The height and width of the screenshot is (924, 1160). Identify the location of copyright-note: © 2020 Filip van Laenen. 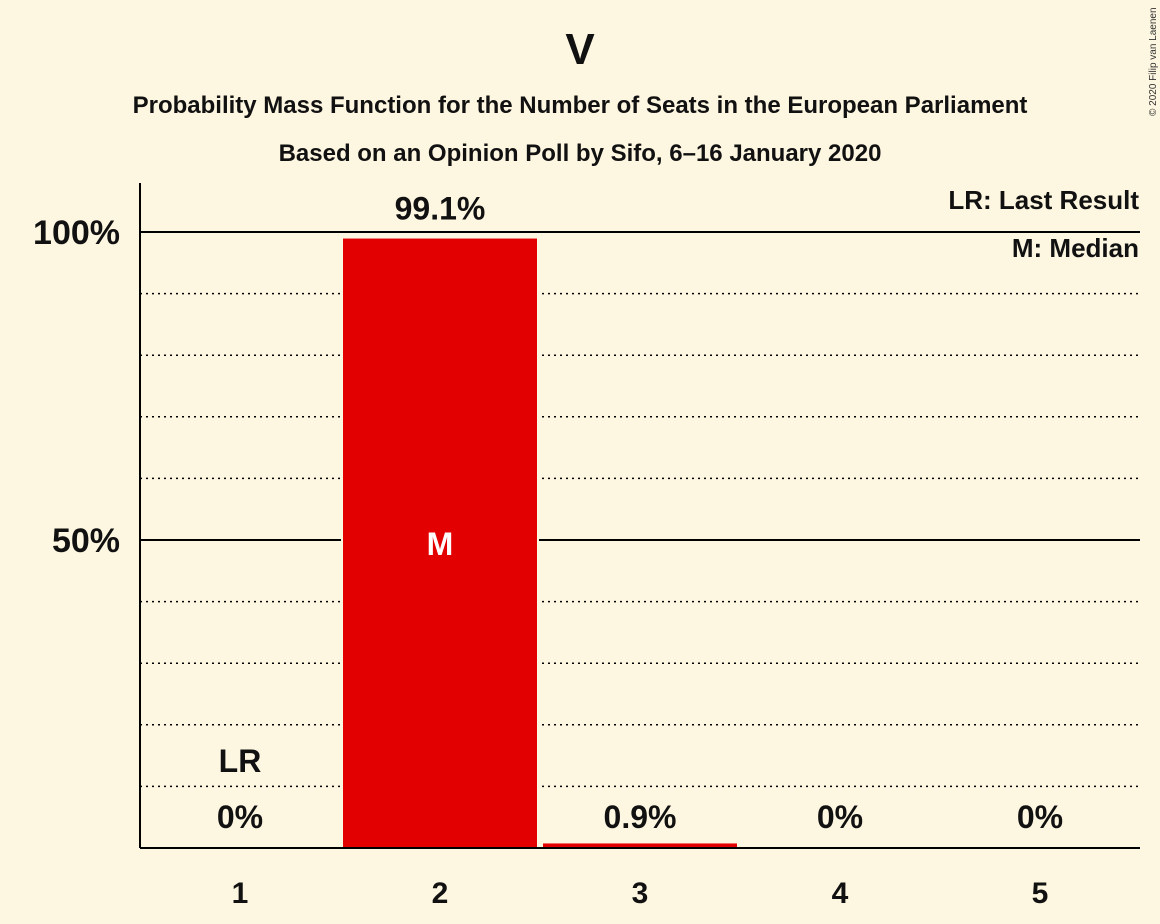
(1153, 61).